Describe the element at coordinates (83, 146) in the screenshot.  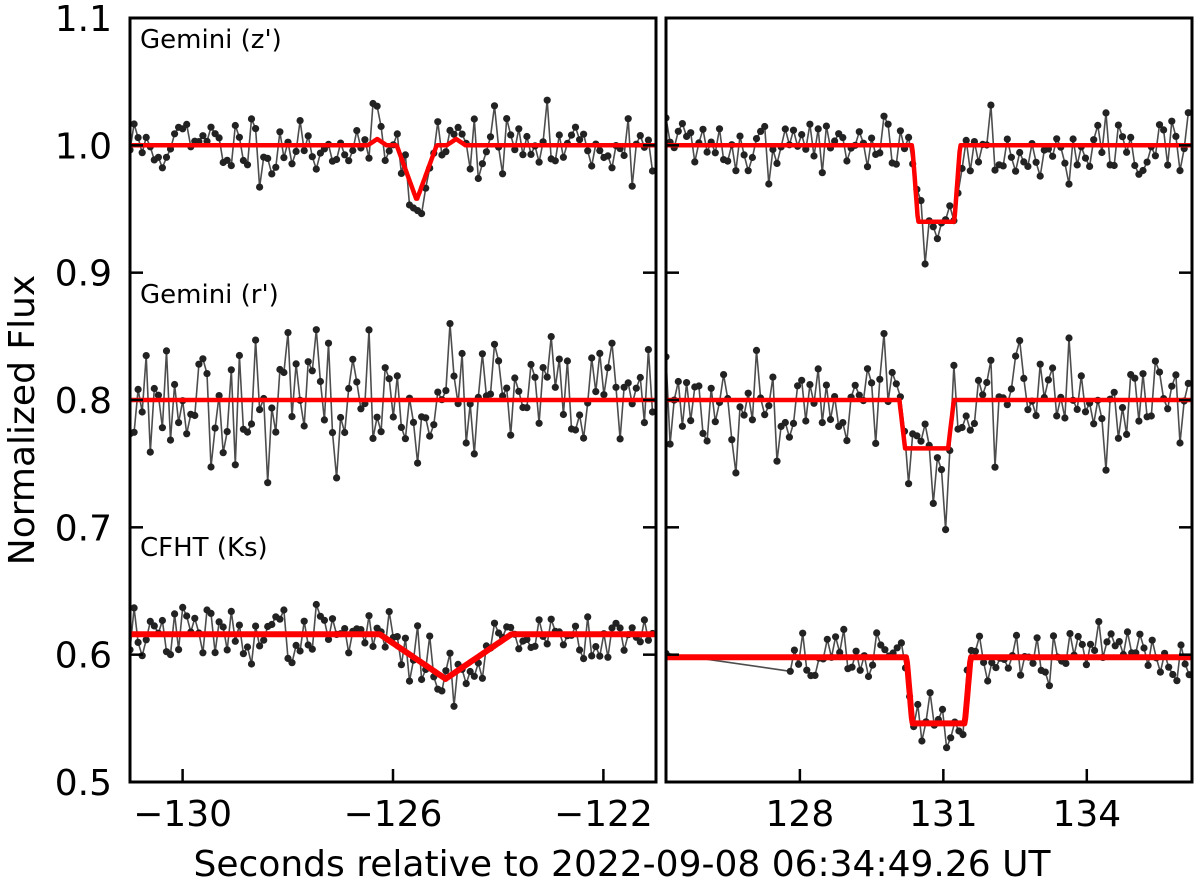
I see `y-tick-label: 1.0` at that location.